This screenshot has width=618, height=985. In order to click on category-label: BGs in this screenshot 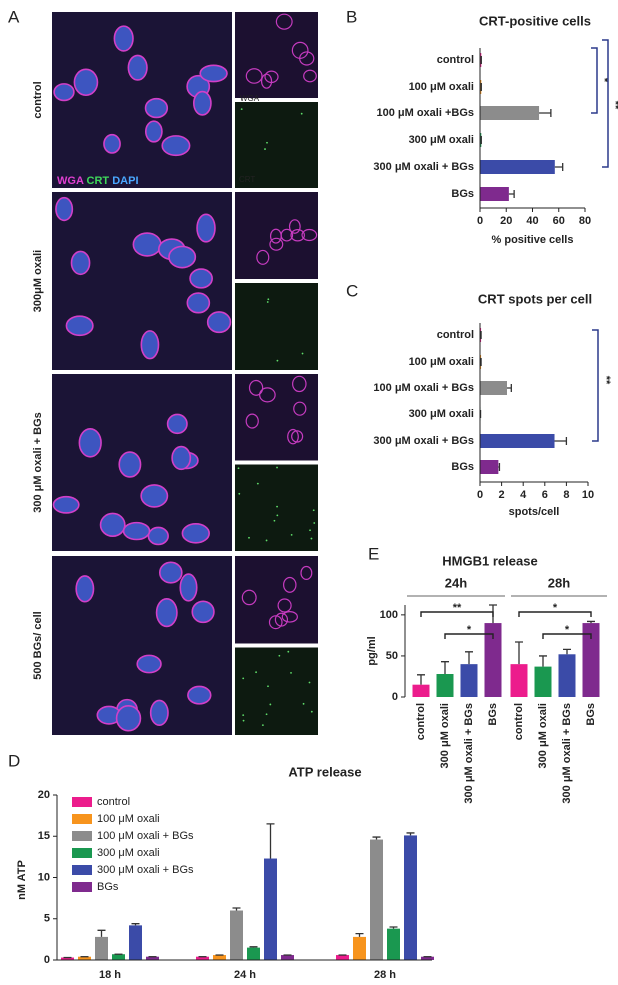, I will do `click(462, 194)`.